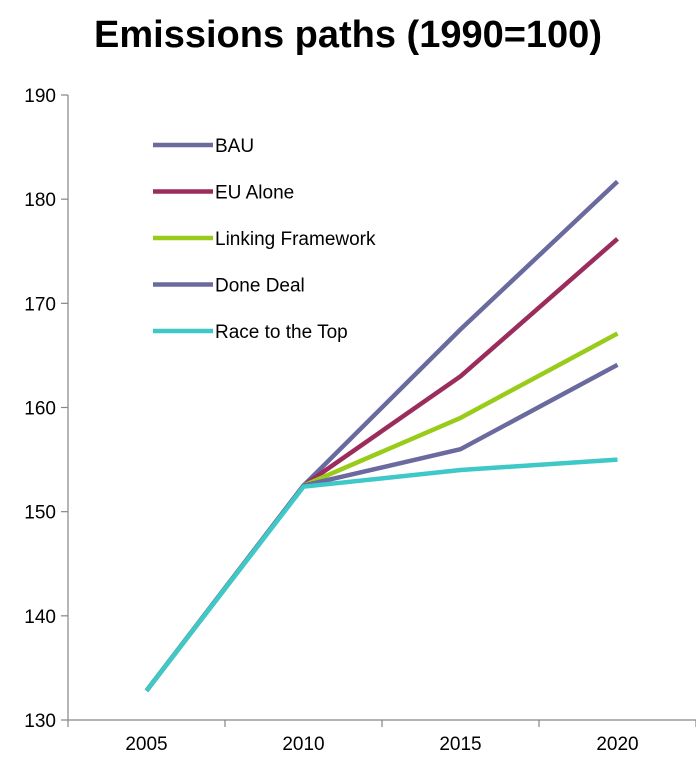 The image size is (696, 775). What do you see at coordinates (348, 35) in the screenshot?
I see `chart-title: Emissions paths (1990=100)` at bounding box center [348, 35].